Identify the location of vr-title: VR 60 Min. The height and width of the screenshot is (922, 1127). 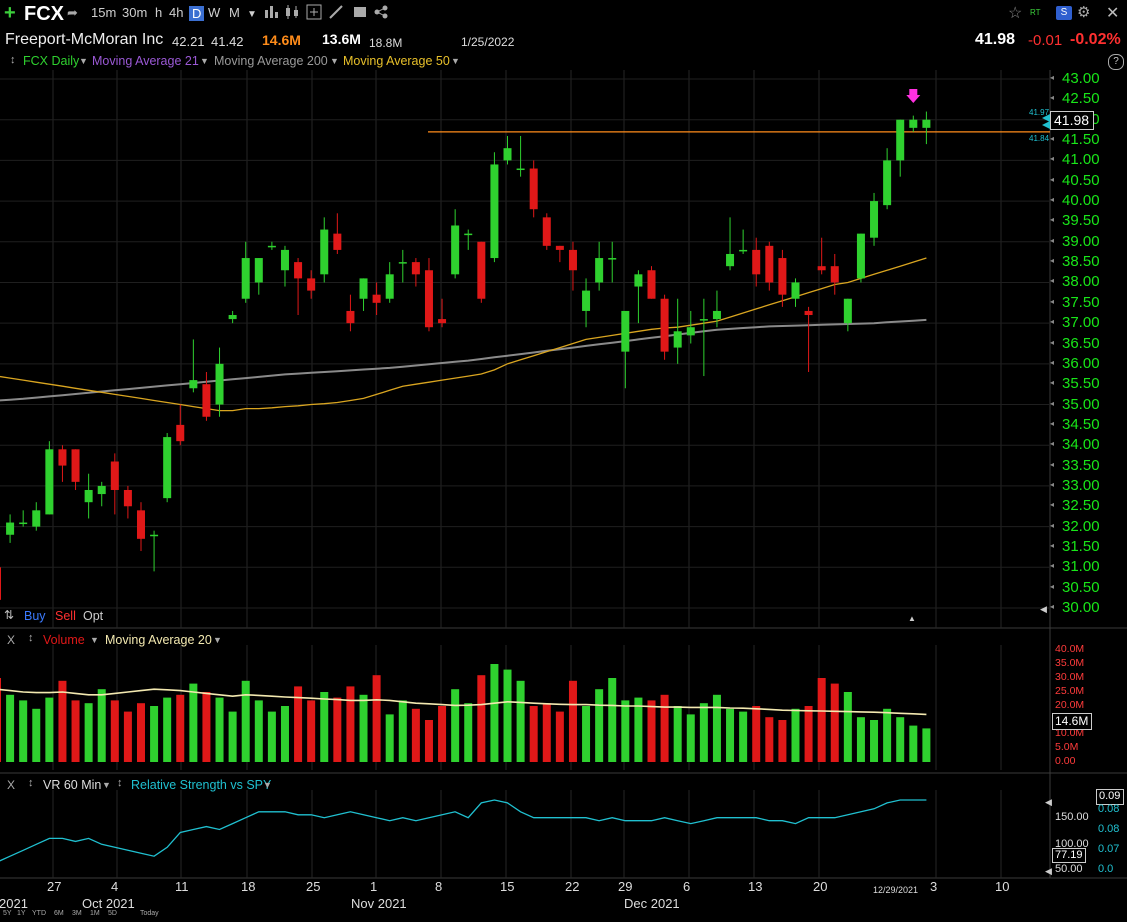
(72, 785).